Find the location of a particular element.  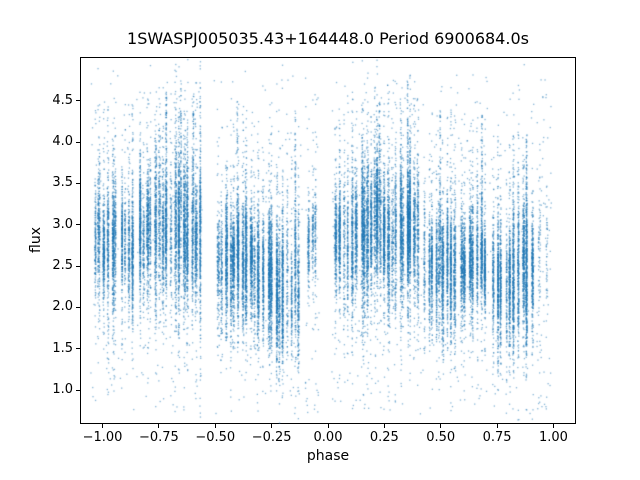

y-tick-label: 4.0 is located at coordinates (62, 142).